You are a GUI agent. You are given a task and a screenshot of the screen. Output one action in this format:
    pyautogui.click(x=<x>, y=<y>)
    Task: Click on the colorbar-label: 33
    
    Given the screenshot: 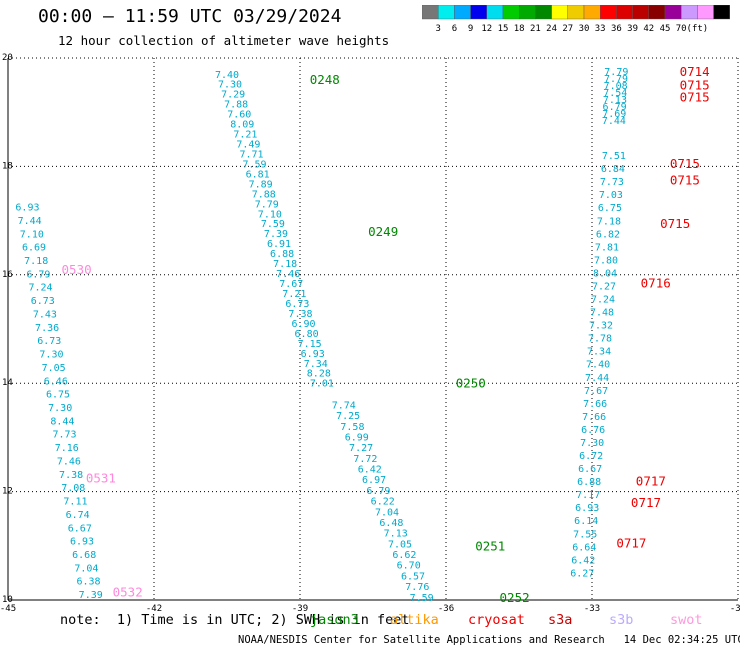 What is the action you would take?
    pyautogui.click(x=600, y=29)
    